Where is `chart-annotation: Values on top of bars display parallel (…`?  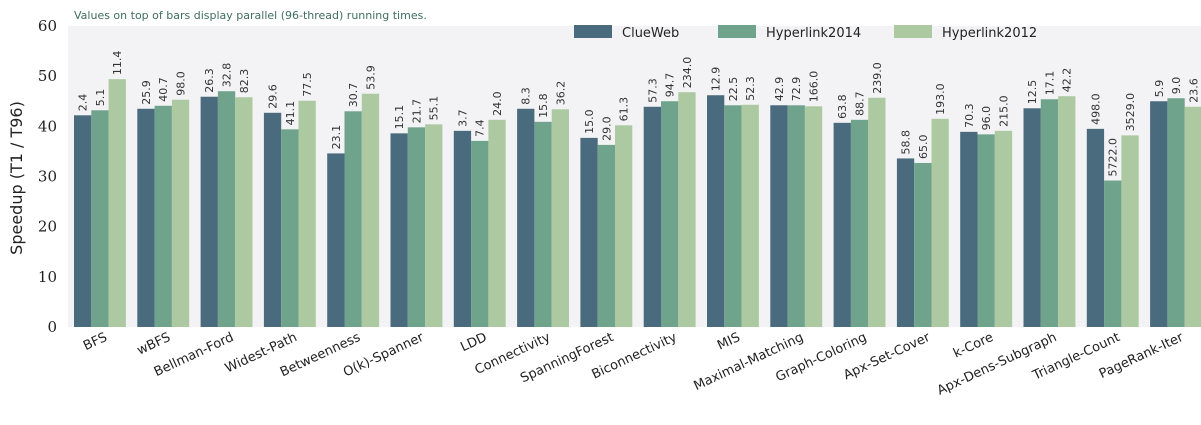 chart-annotation: Values on top of bars display parallel (… is located at coordinates (250, 15).